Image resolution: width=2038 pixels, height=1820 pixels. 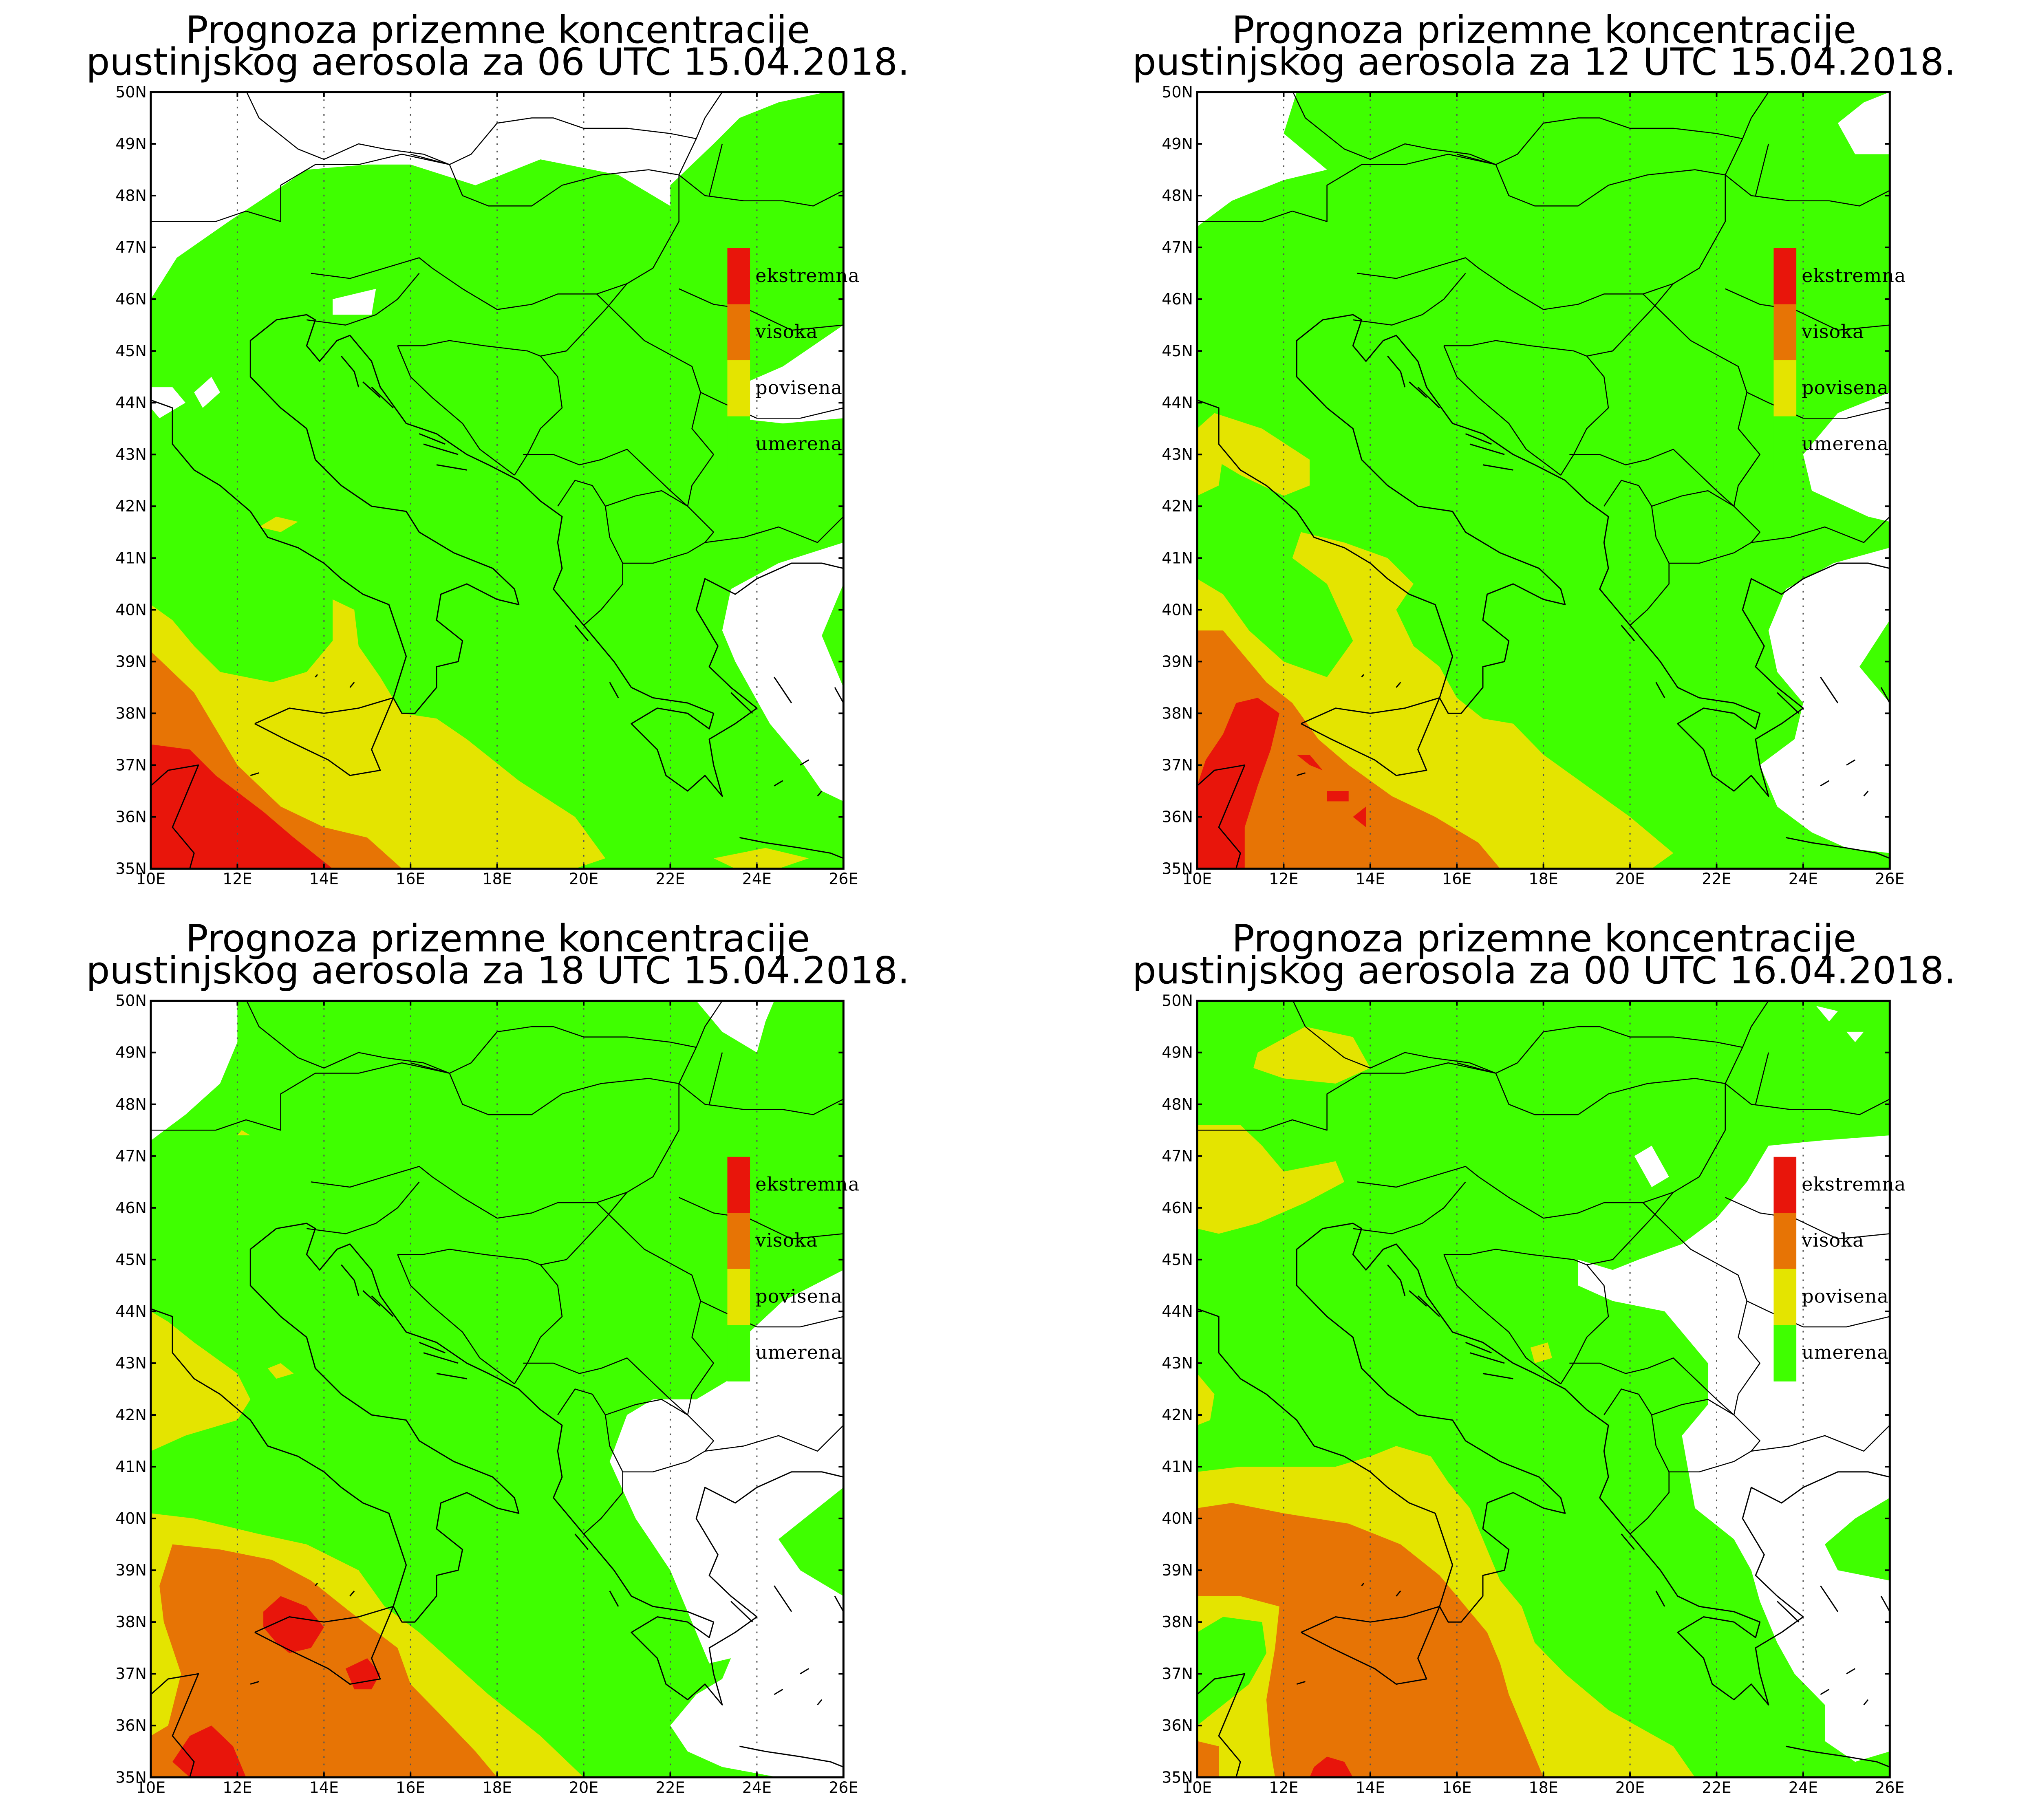 What do you see at coordinates (1371, 879) in the screenshot?
I see `x-tick-label: 14E` at bounding box center [1371, 879].